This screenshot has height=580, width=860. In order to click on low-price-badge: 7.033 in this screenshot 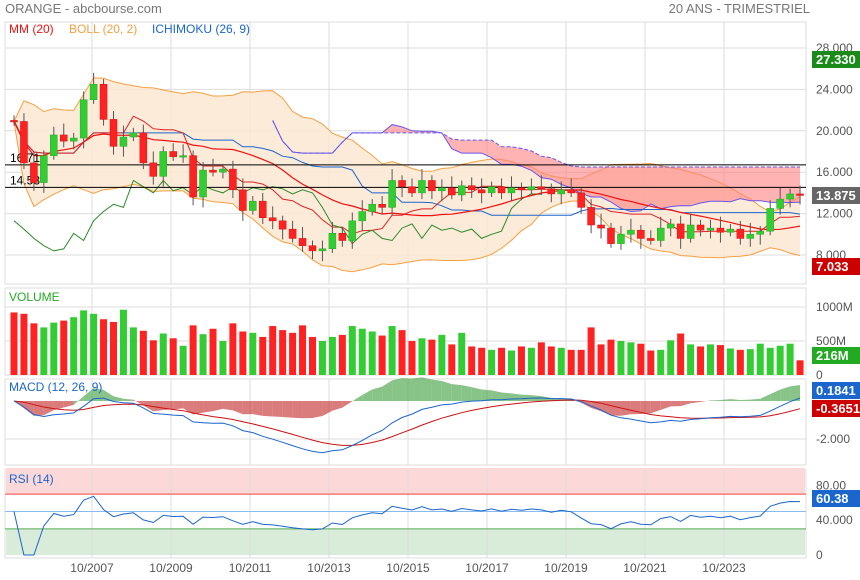, I will do `click(832, 266)`.